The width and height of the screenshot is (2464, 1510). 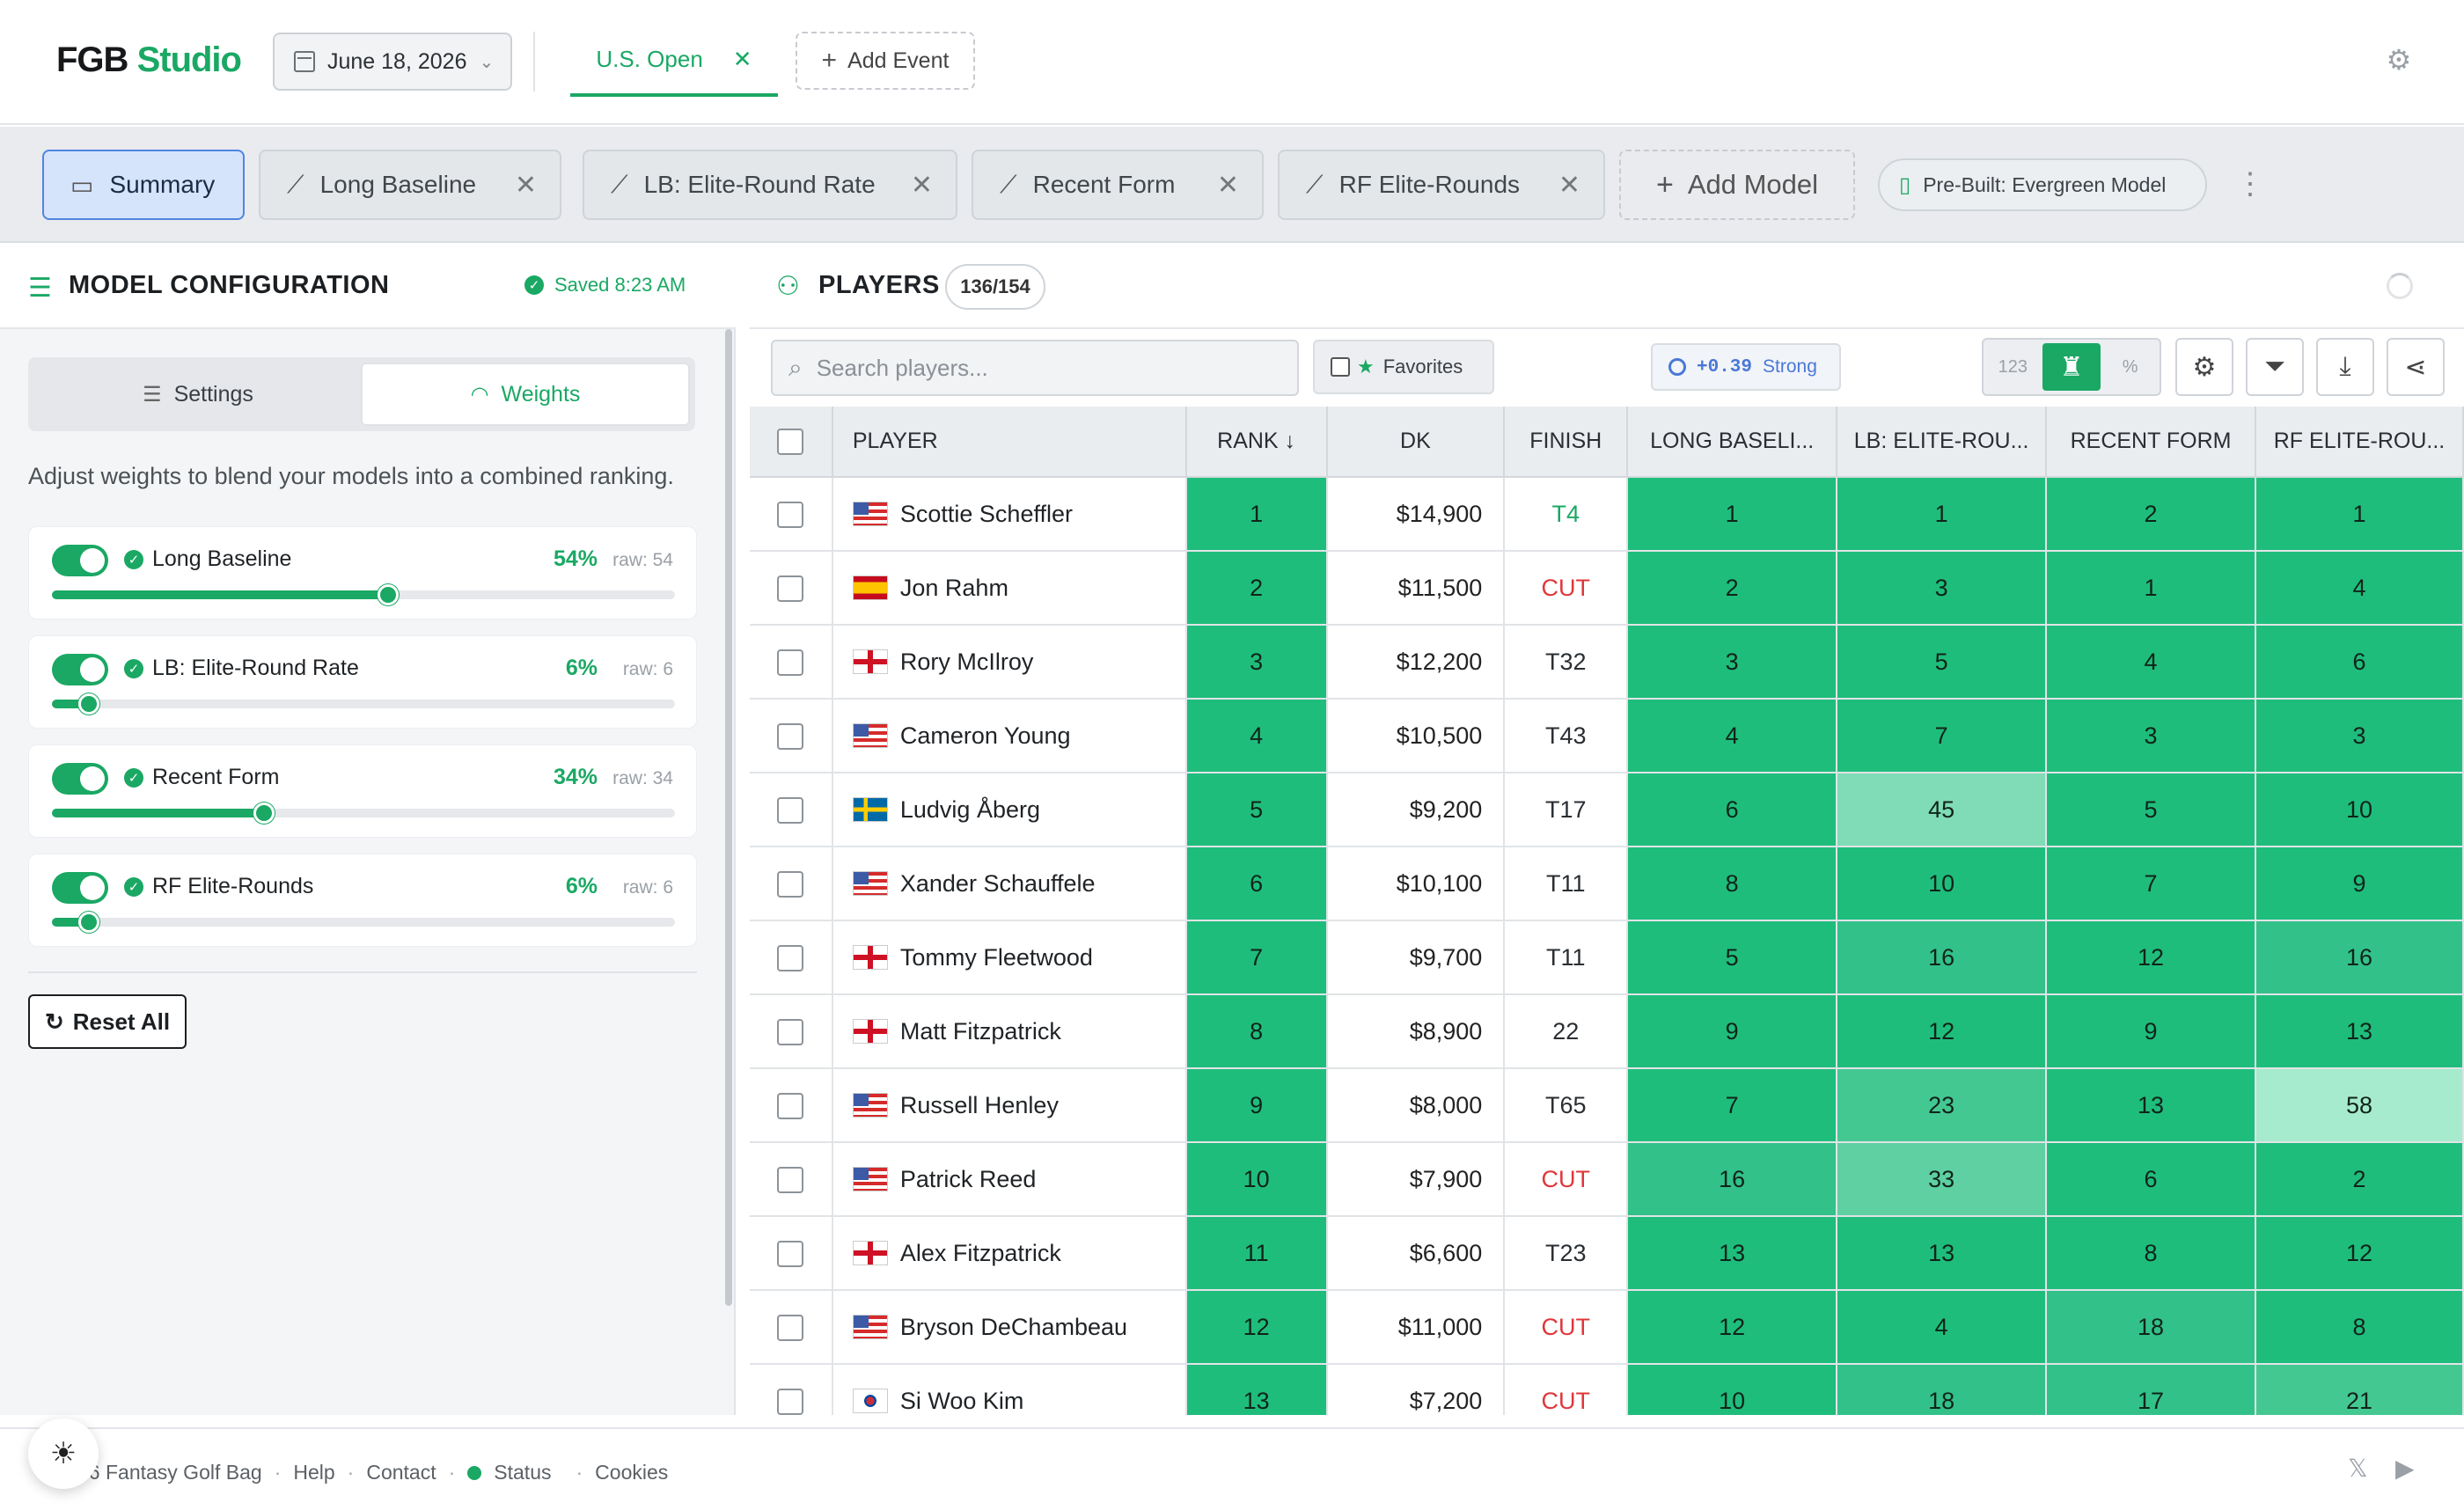 What do you see at coordinates (1010, 514) in the screenshot?
I see `player-cell: Scottie Scheffler` at bounding box center [1010, 514].